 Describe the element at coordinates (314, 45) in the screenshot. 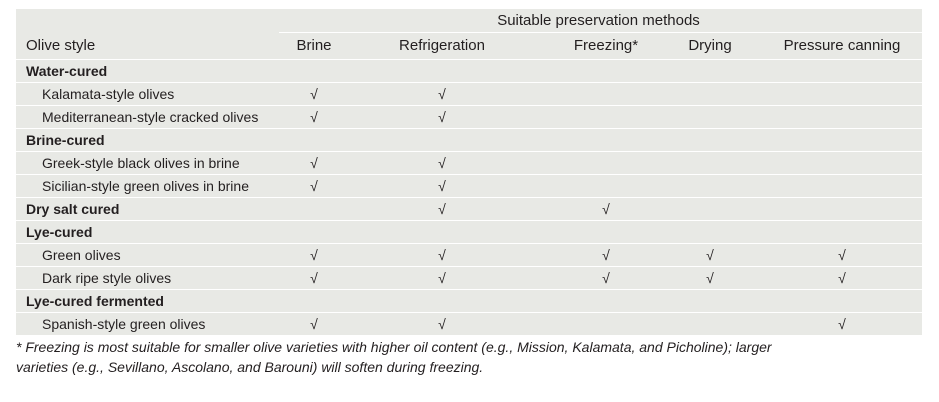

I see `column-header-brine: Brine` at that location.